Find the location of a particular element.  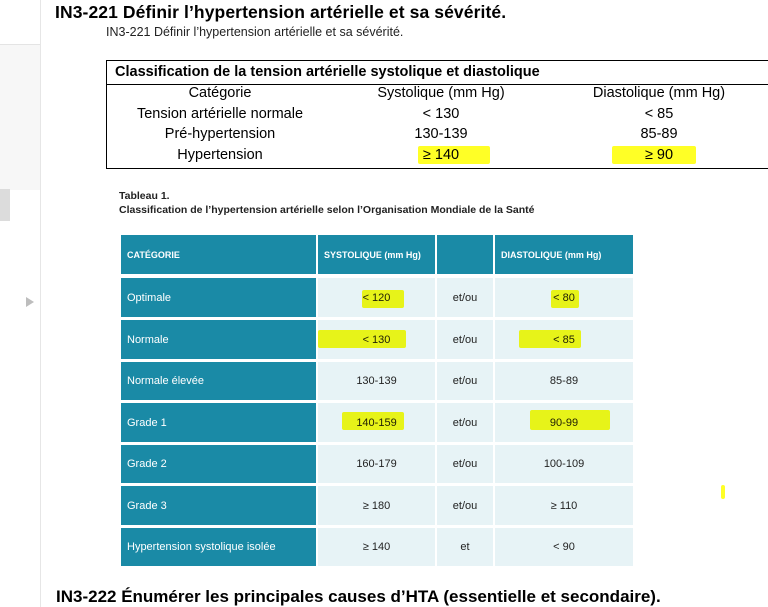

who-row-systolic: 160-179 is located at coordinates (376, 464).